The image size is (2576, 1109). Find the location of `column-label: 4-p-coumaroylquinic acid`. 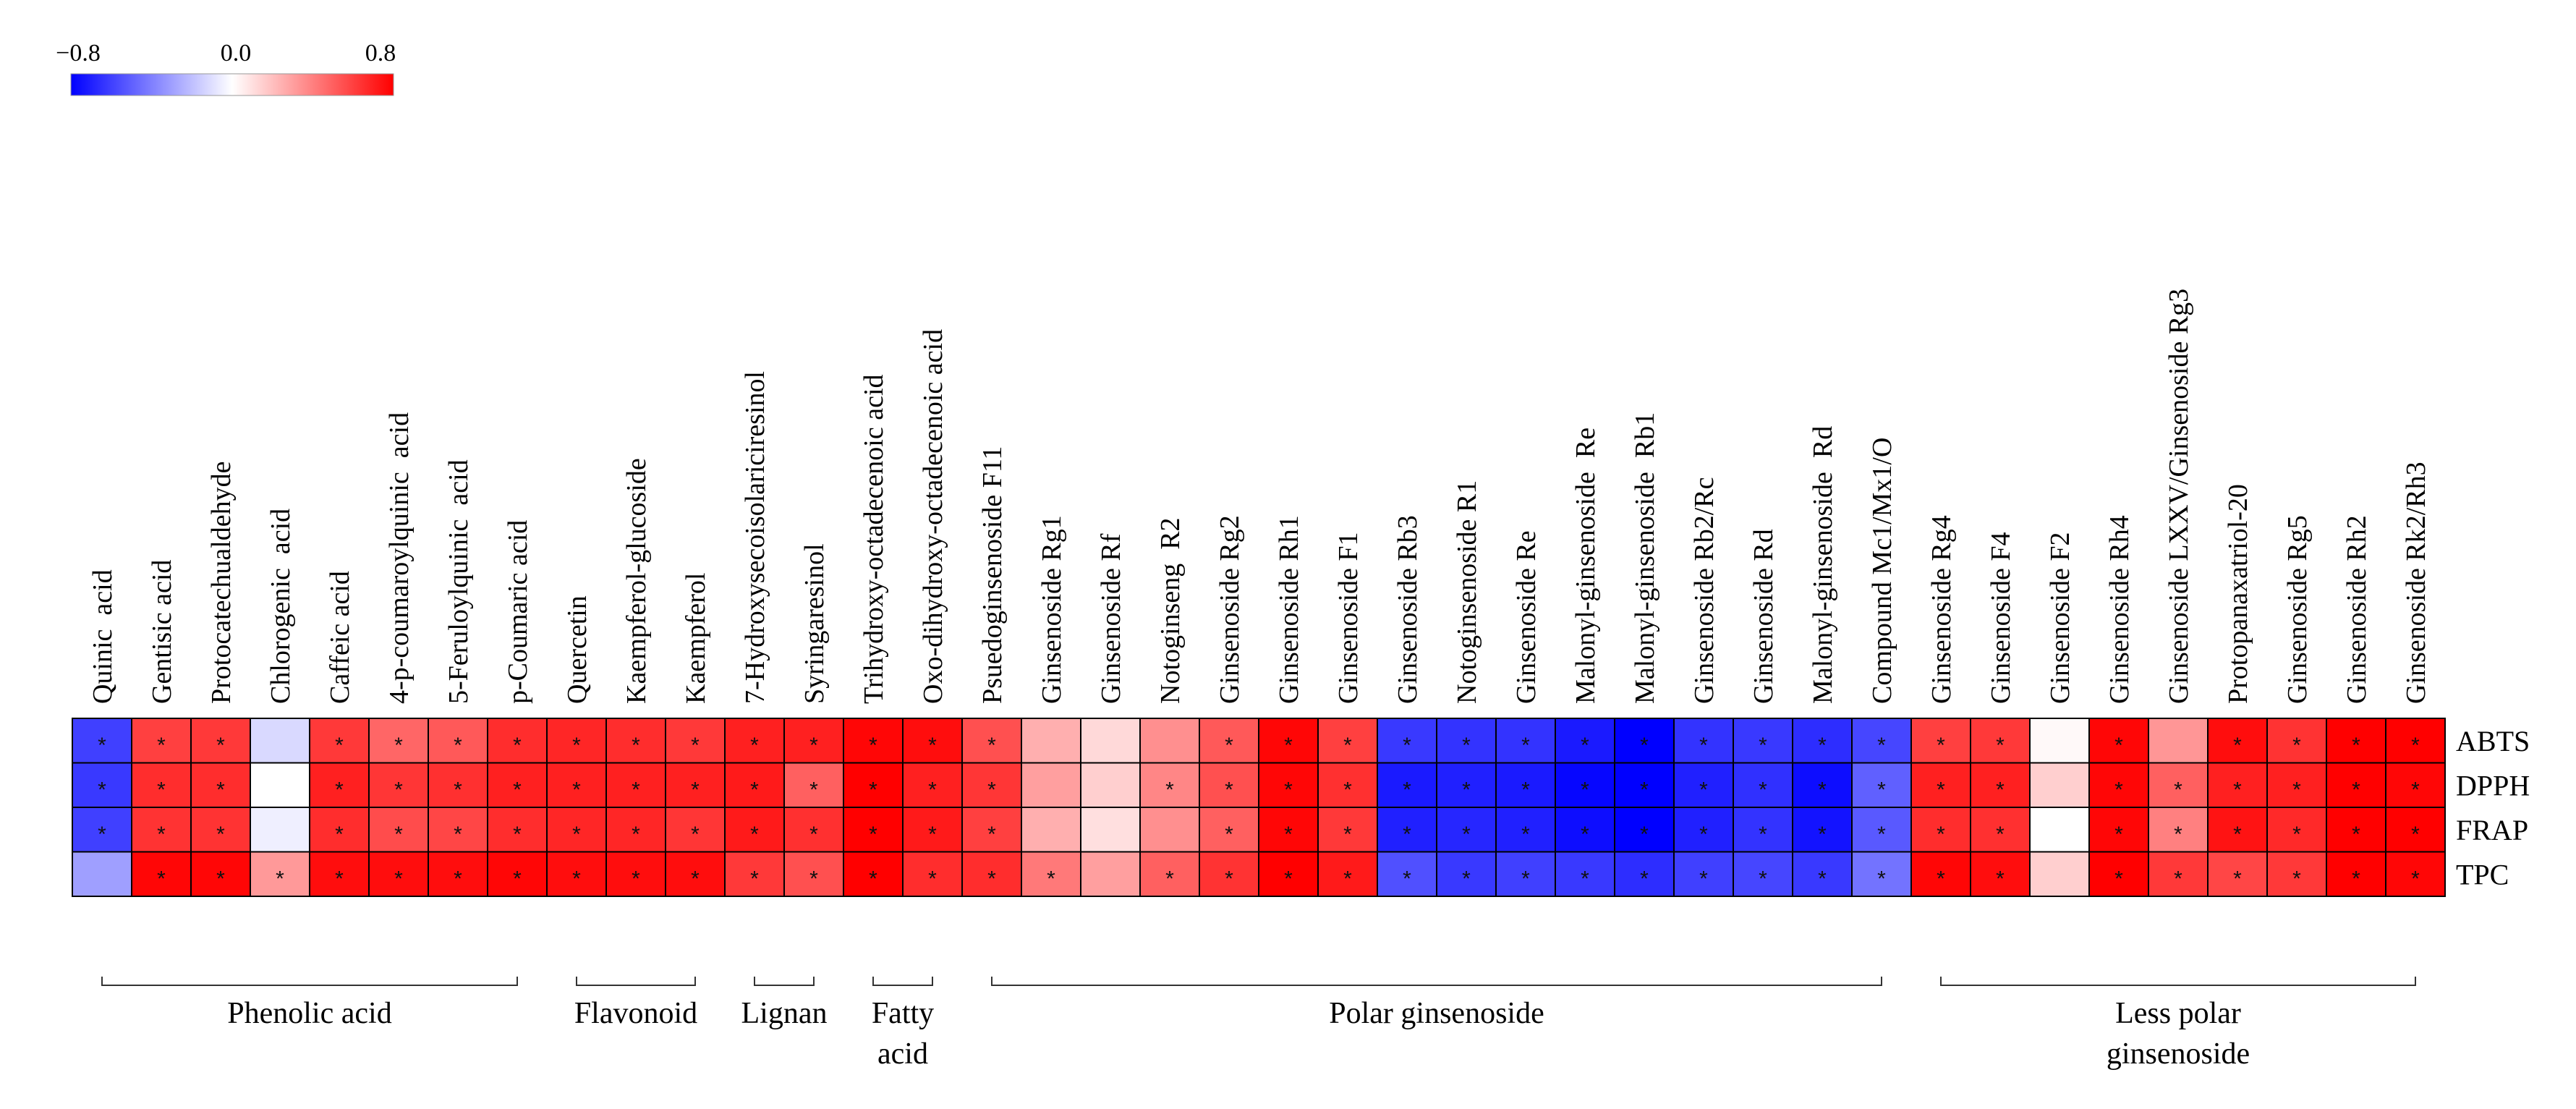

column-label: 4-p-coumaroylquinic acid is located at coordinates (399, 558).